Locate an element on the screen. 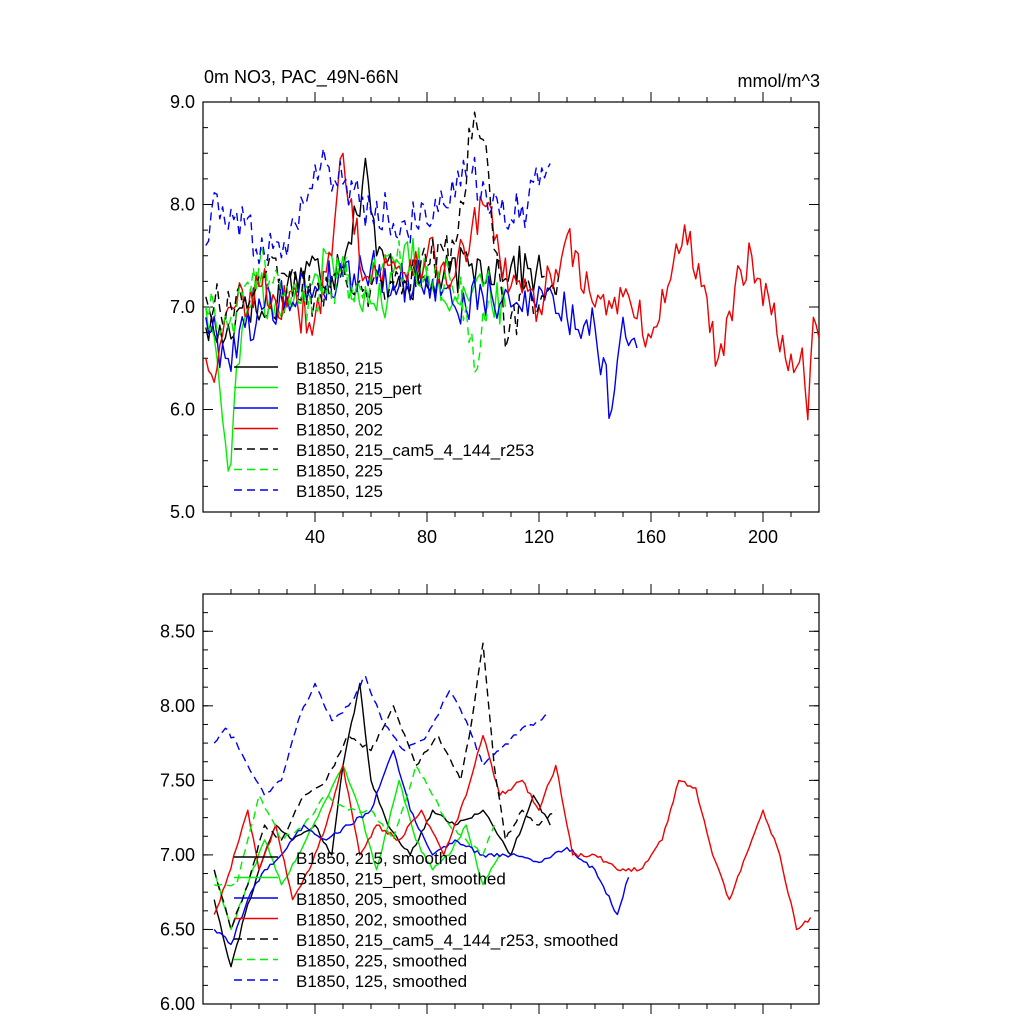 Image resolution: width=1024 pixels, height=1024 pixels. legend-label: B1850, 205, smoothed is located at coordinates (381, 899).